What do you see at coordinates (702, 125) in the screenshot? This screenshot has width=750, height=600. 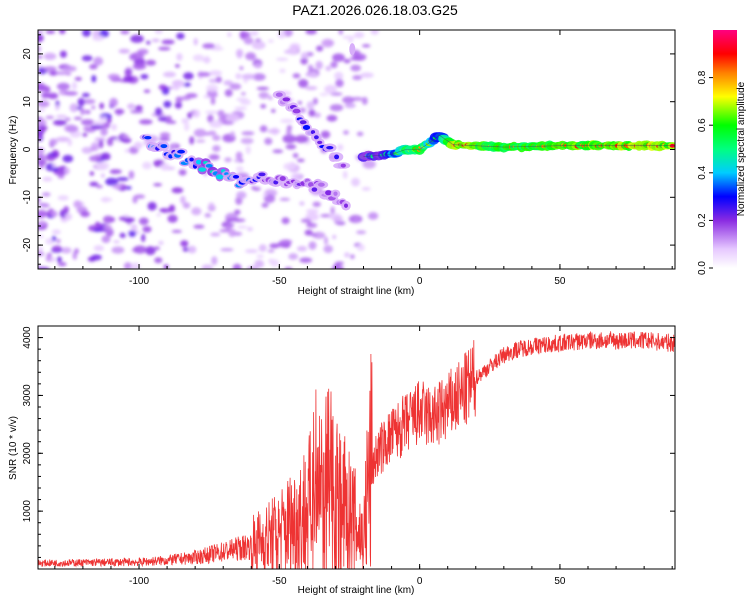 I see `colorbar-tick-label: 0.6` at bounding box center [702, 125].